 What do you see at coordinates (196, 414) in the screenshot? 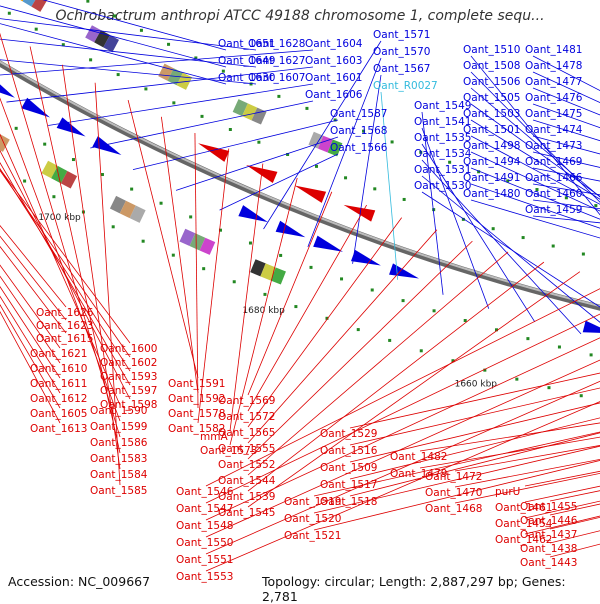
I see `minus-gene-label: Oant_1578` at bounding box center [196, 414].